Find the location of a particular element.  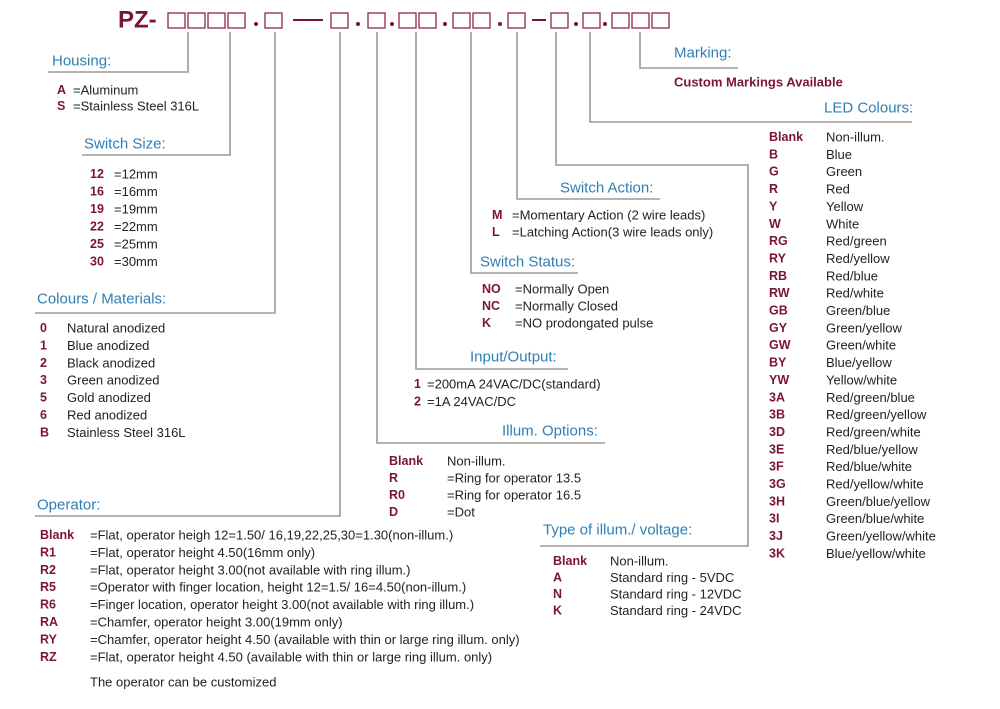

section-title: Switch Status: is located at coordinates (527, 262).